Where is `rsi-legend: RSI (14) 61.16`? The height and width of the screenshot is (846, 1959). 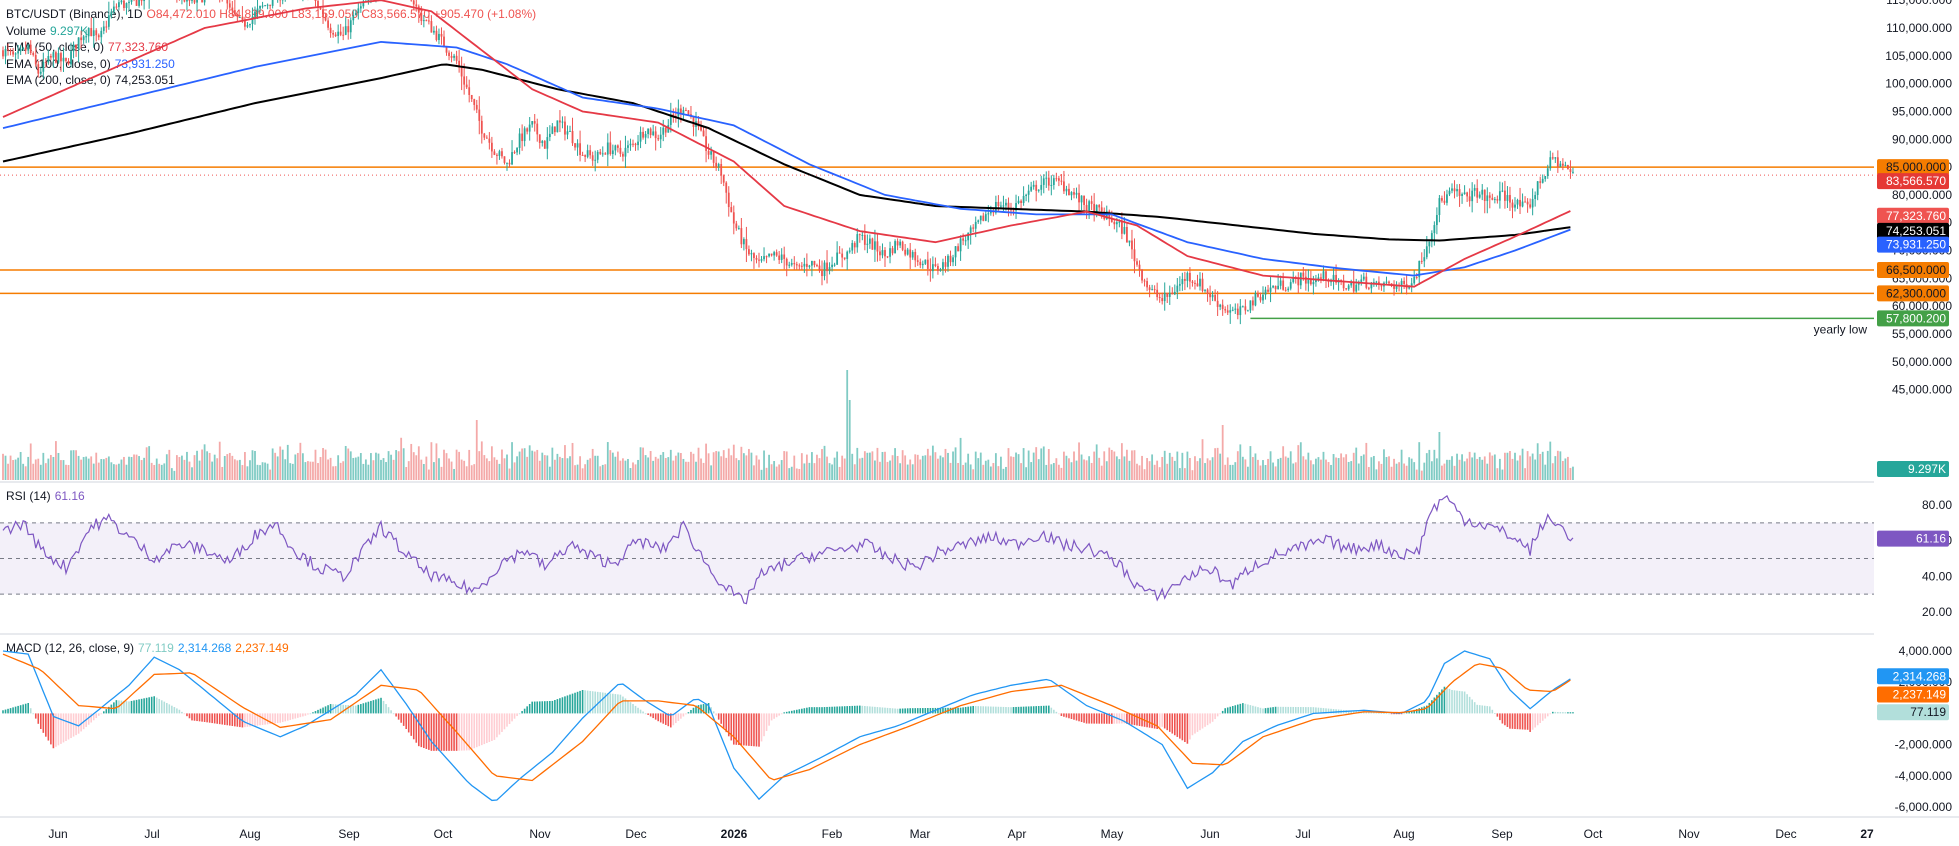 rsi-legend: RSI (14) 61.16 is located at coordinates (47, 496).